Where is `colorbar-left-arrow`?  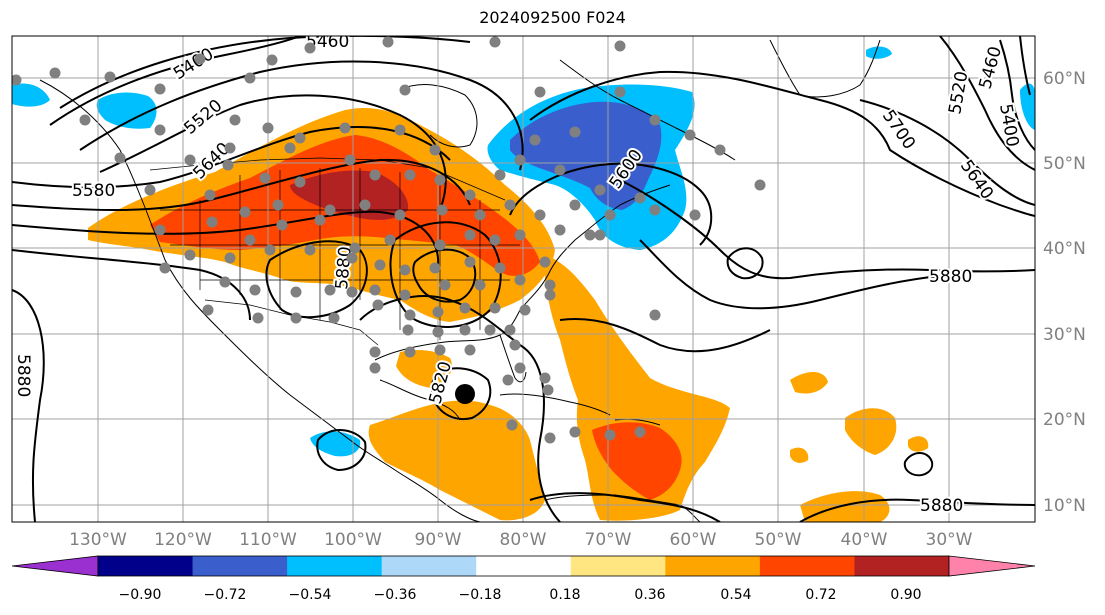 colorbar-left-arrow is located at coordinates (55, 566).